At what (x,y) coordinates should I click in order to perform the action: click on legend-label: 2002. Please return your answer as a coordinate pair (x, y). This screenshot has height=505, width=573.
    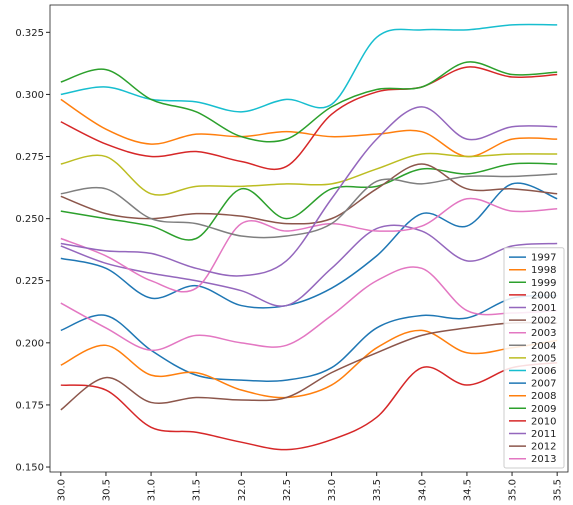
    Looking at the image, I should click on (543, 321).